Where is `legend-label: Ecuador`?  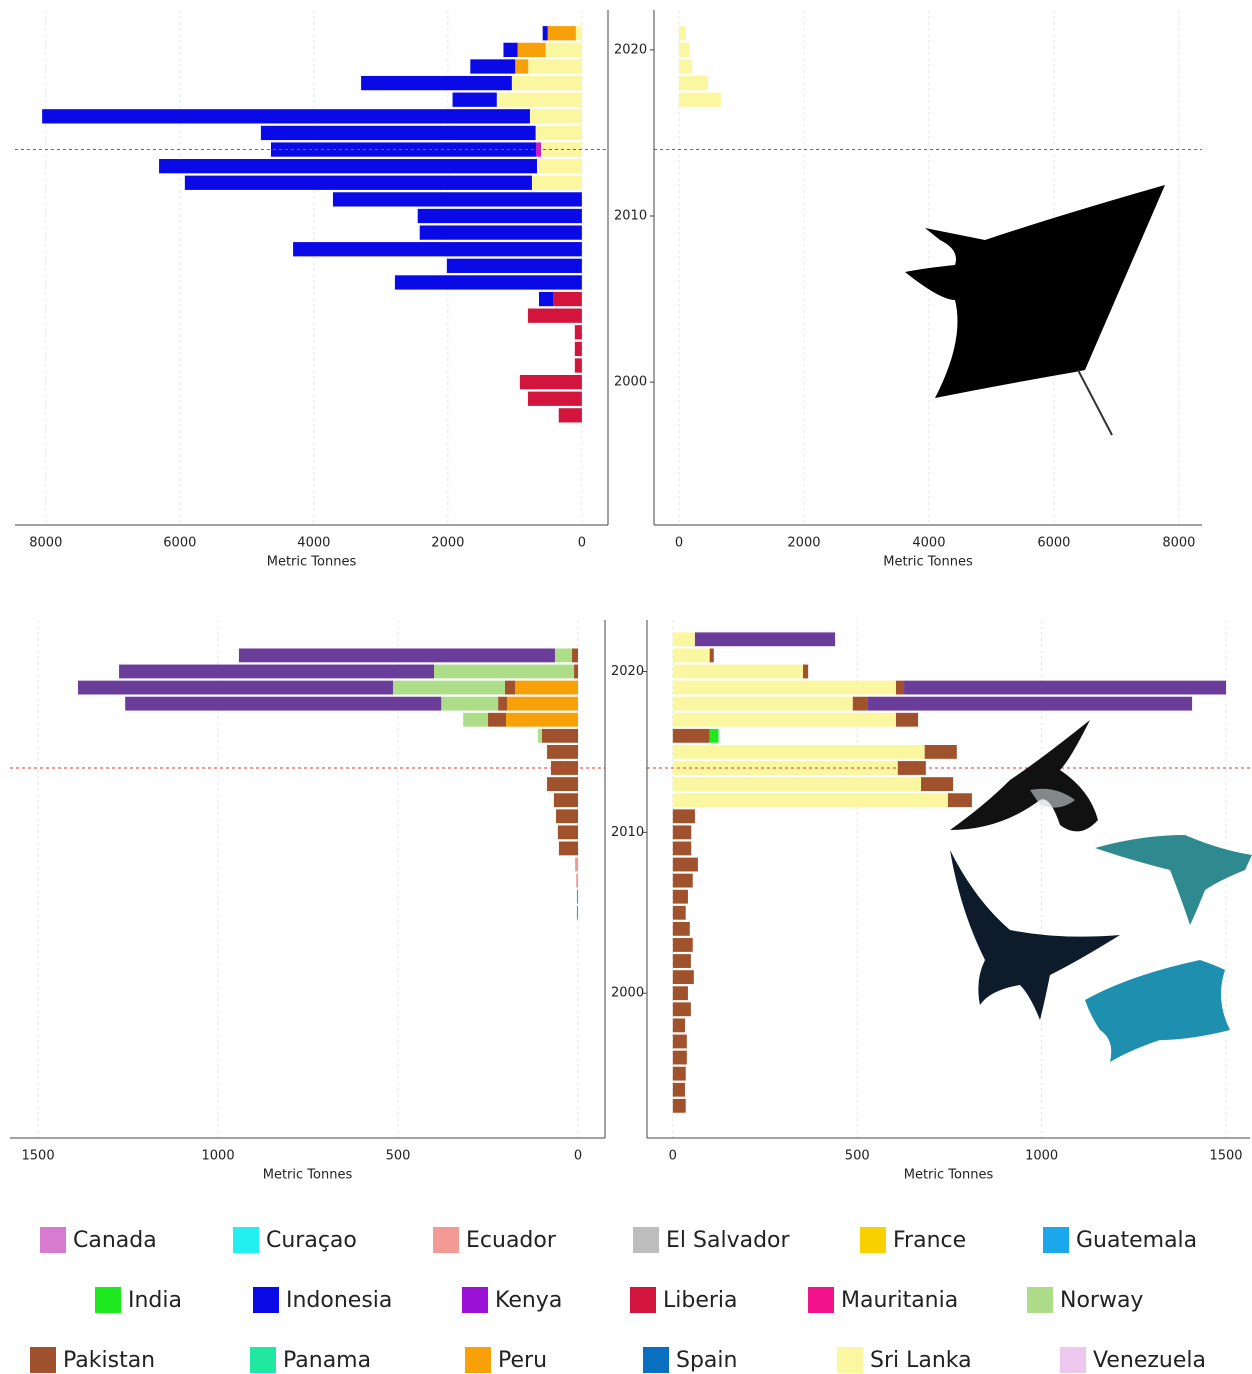
legend-label: Ecuador is located at coordinates (511, 1240).